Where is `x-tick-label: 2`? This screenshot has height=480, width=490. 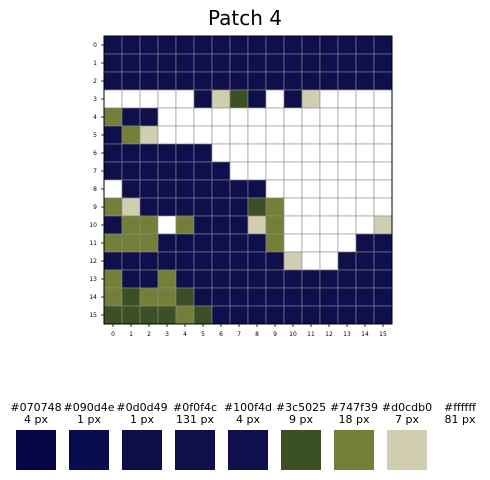
x-tick-label: 2 is located at coordinates (149, 334).